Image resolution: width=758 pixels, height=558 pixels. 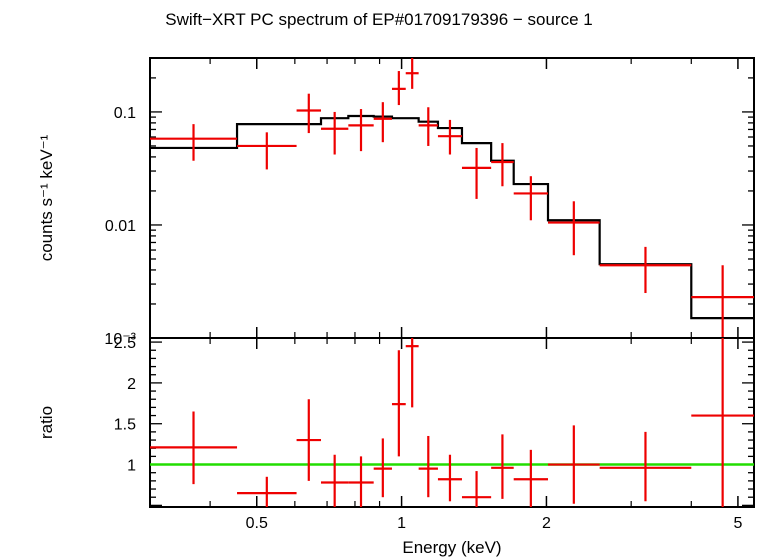 I want to click on x-tick-label: 1, so click(x=401, y=523).